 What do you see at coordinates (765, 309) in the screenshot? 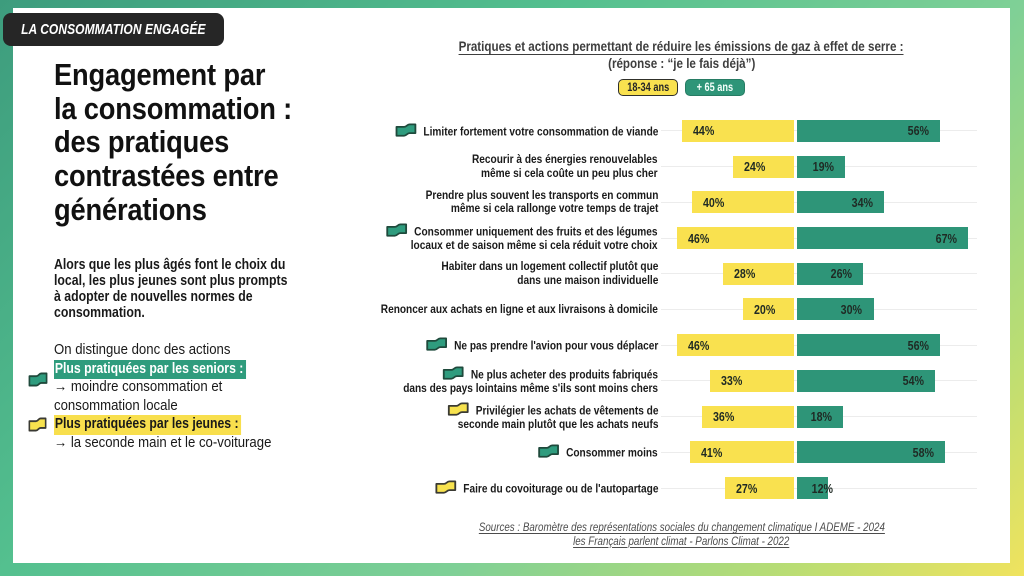
I see `value-18-34: 20%` at bounding box center [765, 309].